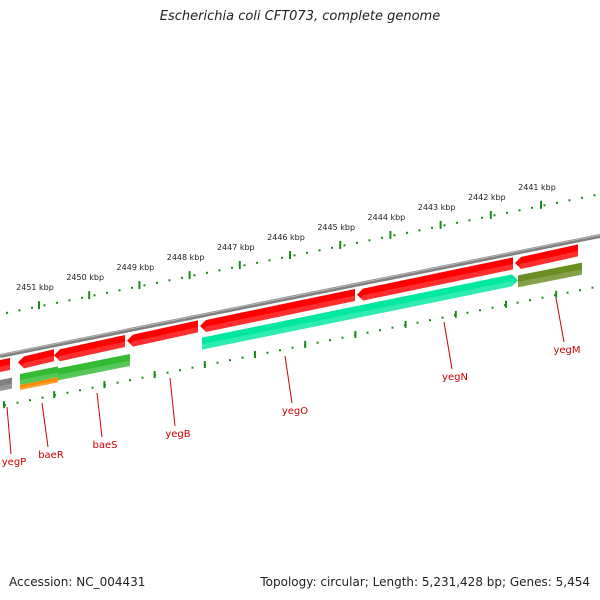 The image size is (600, 600). I want to click on yegO-yegN-gene, so click(360, 315).